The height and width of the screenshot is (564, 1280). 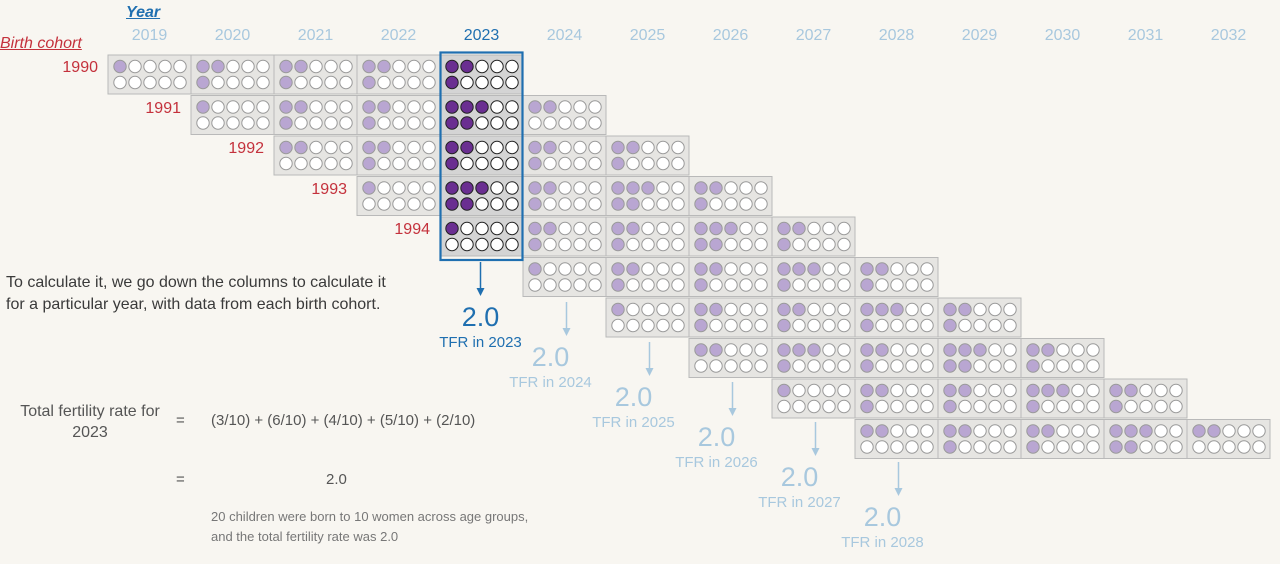 What do you see at coordinates (398, 35) in the screenshot?
I see `year-label-2022: 2022` at bounding box center [398, 35].